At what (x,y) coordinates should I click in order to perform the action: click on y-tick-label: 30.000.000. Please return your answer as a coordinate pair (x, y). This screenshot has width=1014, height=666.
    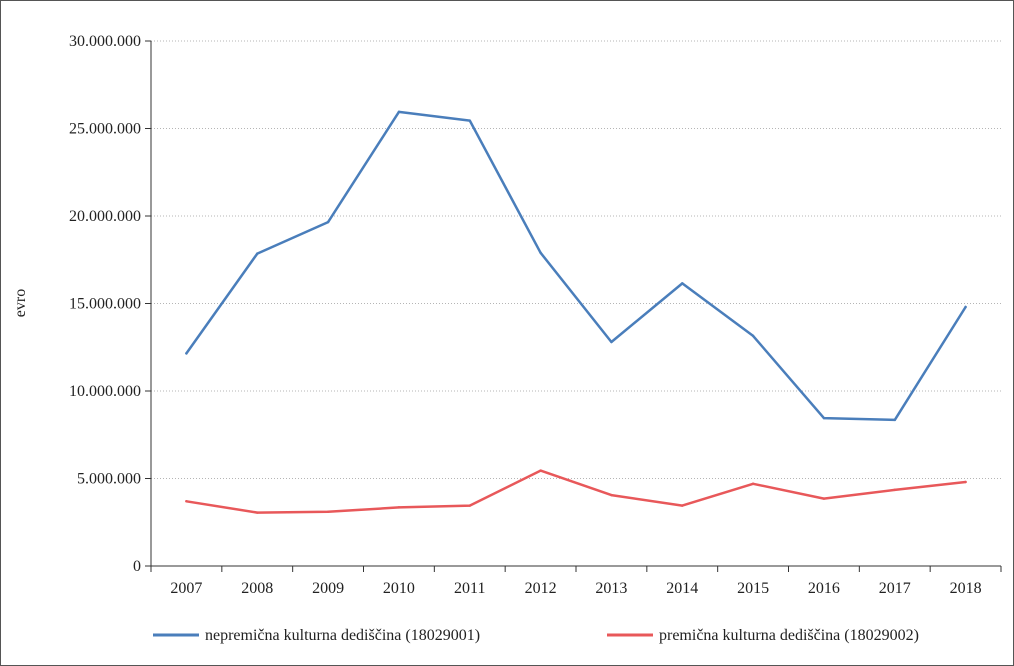
    Looking at the image, I should click on (105, 41).